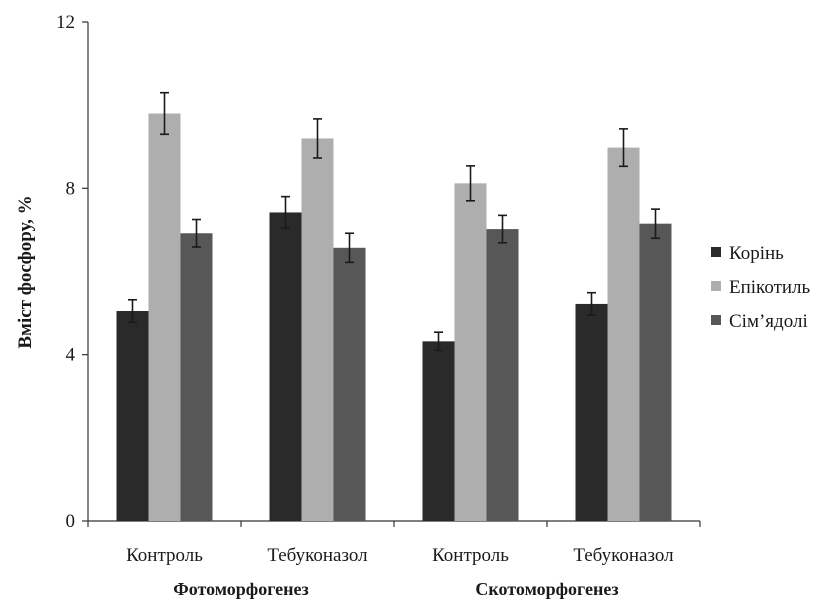 This screenshot has width=827, height=606. What do you see at coordinates (768, 321) in the screenshot?
I see `legend-label: Сім’ядолі` at bounding box center [768, 321].